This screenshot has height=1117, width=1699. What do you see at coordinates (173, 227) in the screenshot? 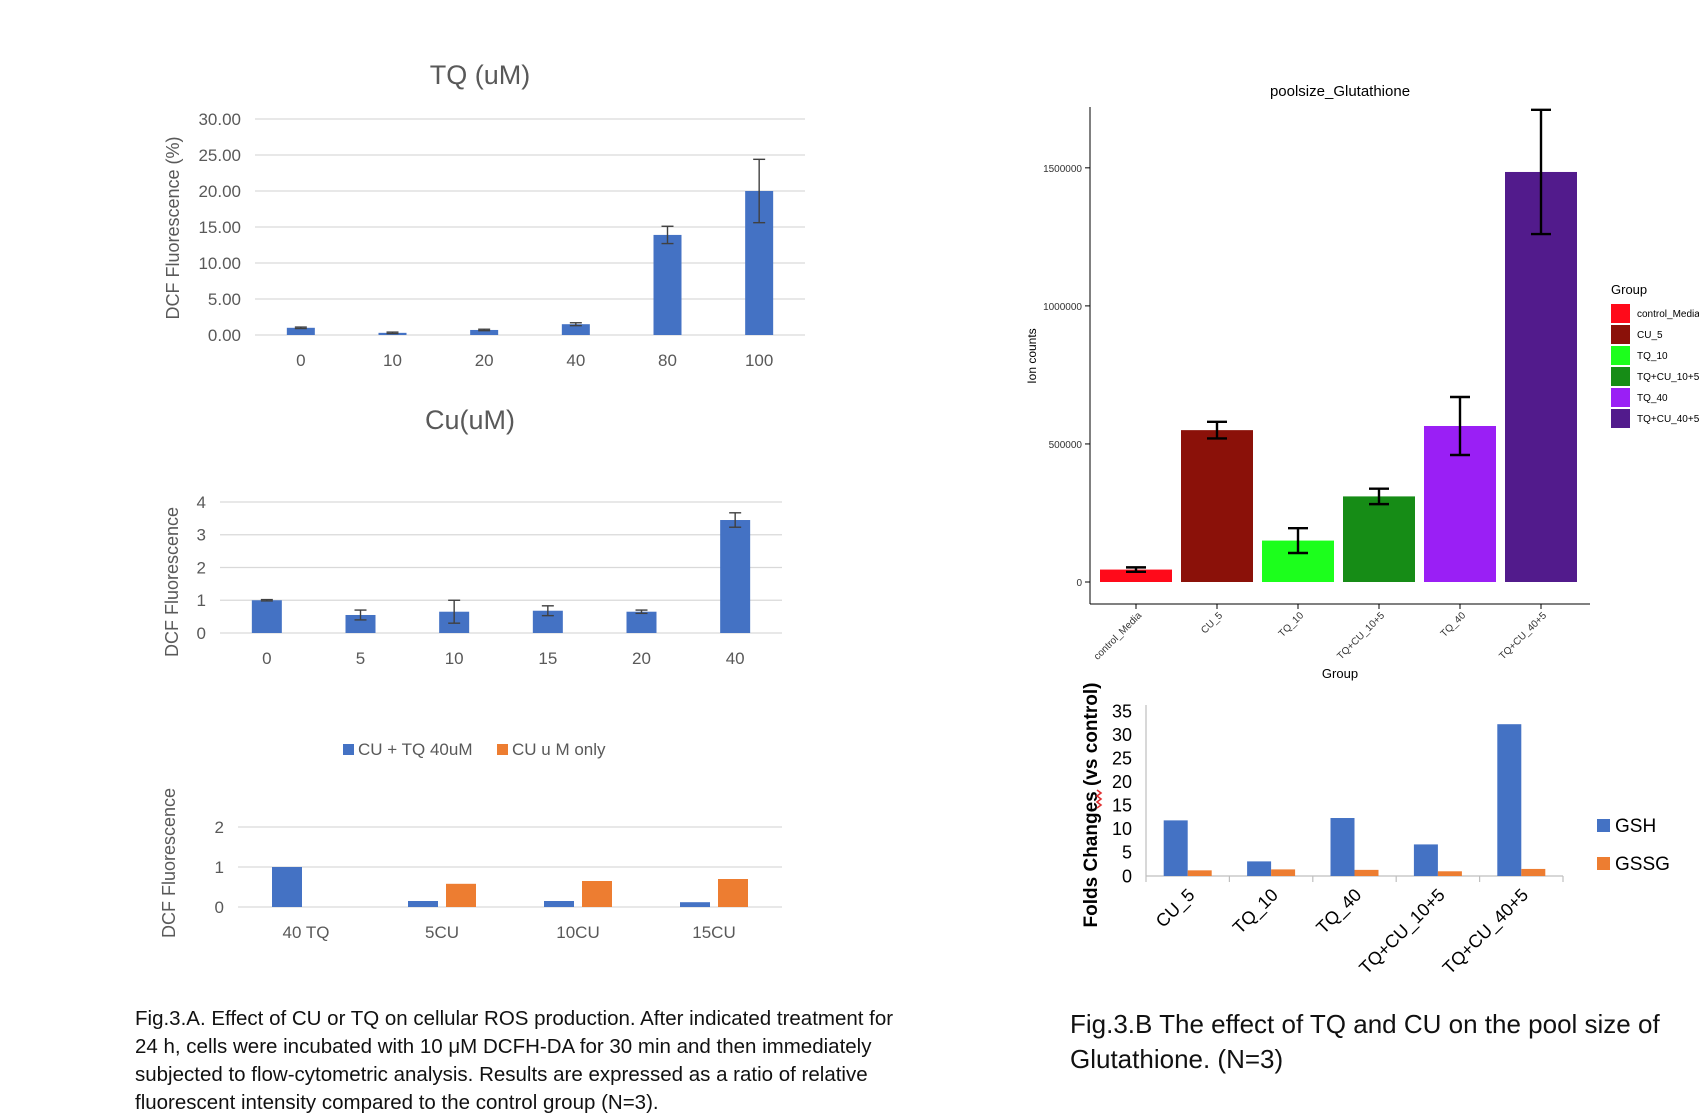
I see `tq-ylabel: DCF Fluorescence (%)` at bounding box center [173, 227].